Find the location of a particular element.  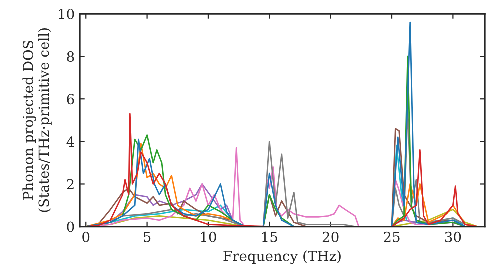

x-axis-title: Frequency (THz) is located at coordinates (282, 257).